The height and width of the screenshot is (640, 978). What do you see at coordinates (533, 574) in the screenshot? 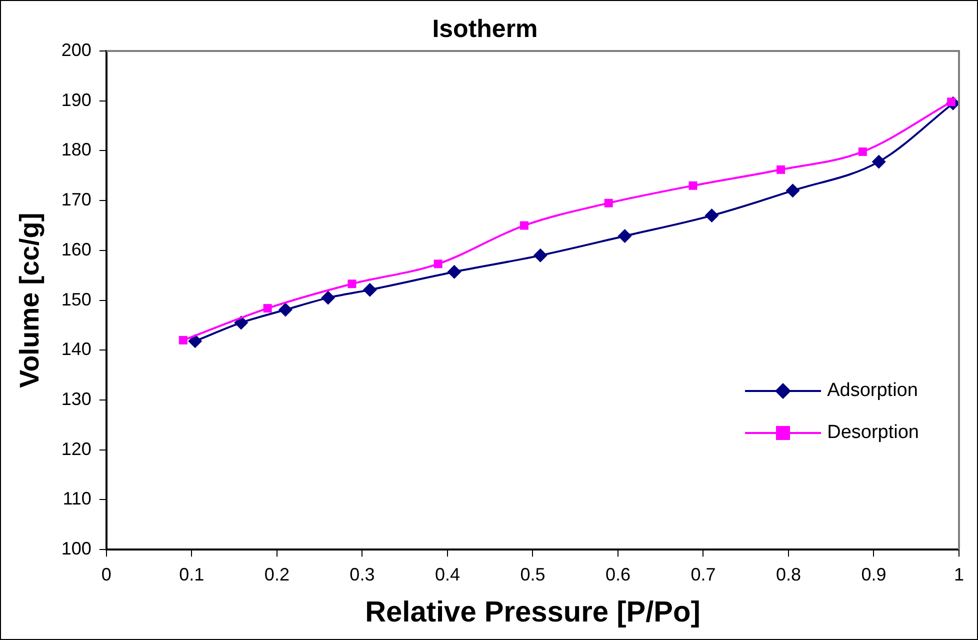
I see `x-tick-label: 0.5` at bounding box center [533, 574].